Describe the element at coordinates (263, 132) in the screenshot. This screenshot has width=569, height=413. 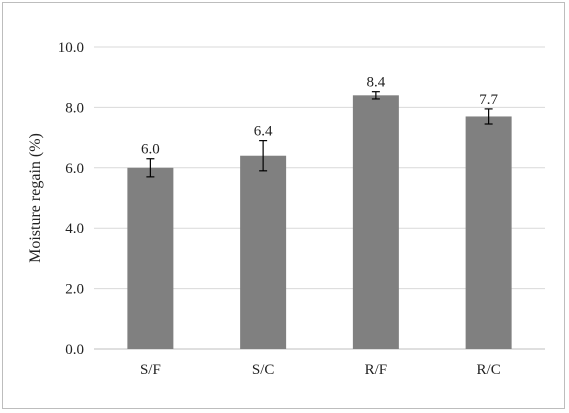
I see `data-label: 6.4` at that location.